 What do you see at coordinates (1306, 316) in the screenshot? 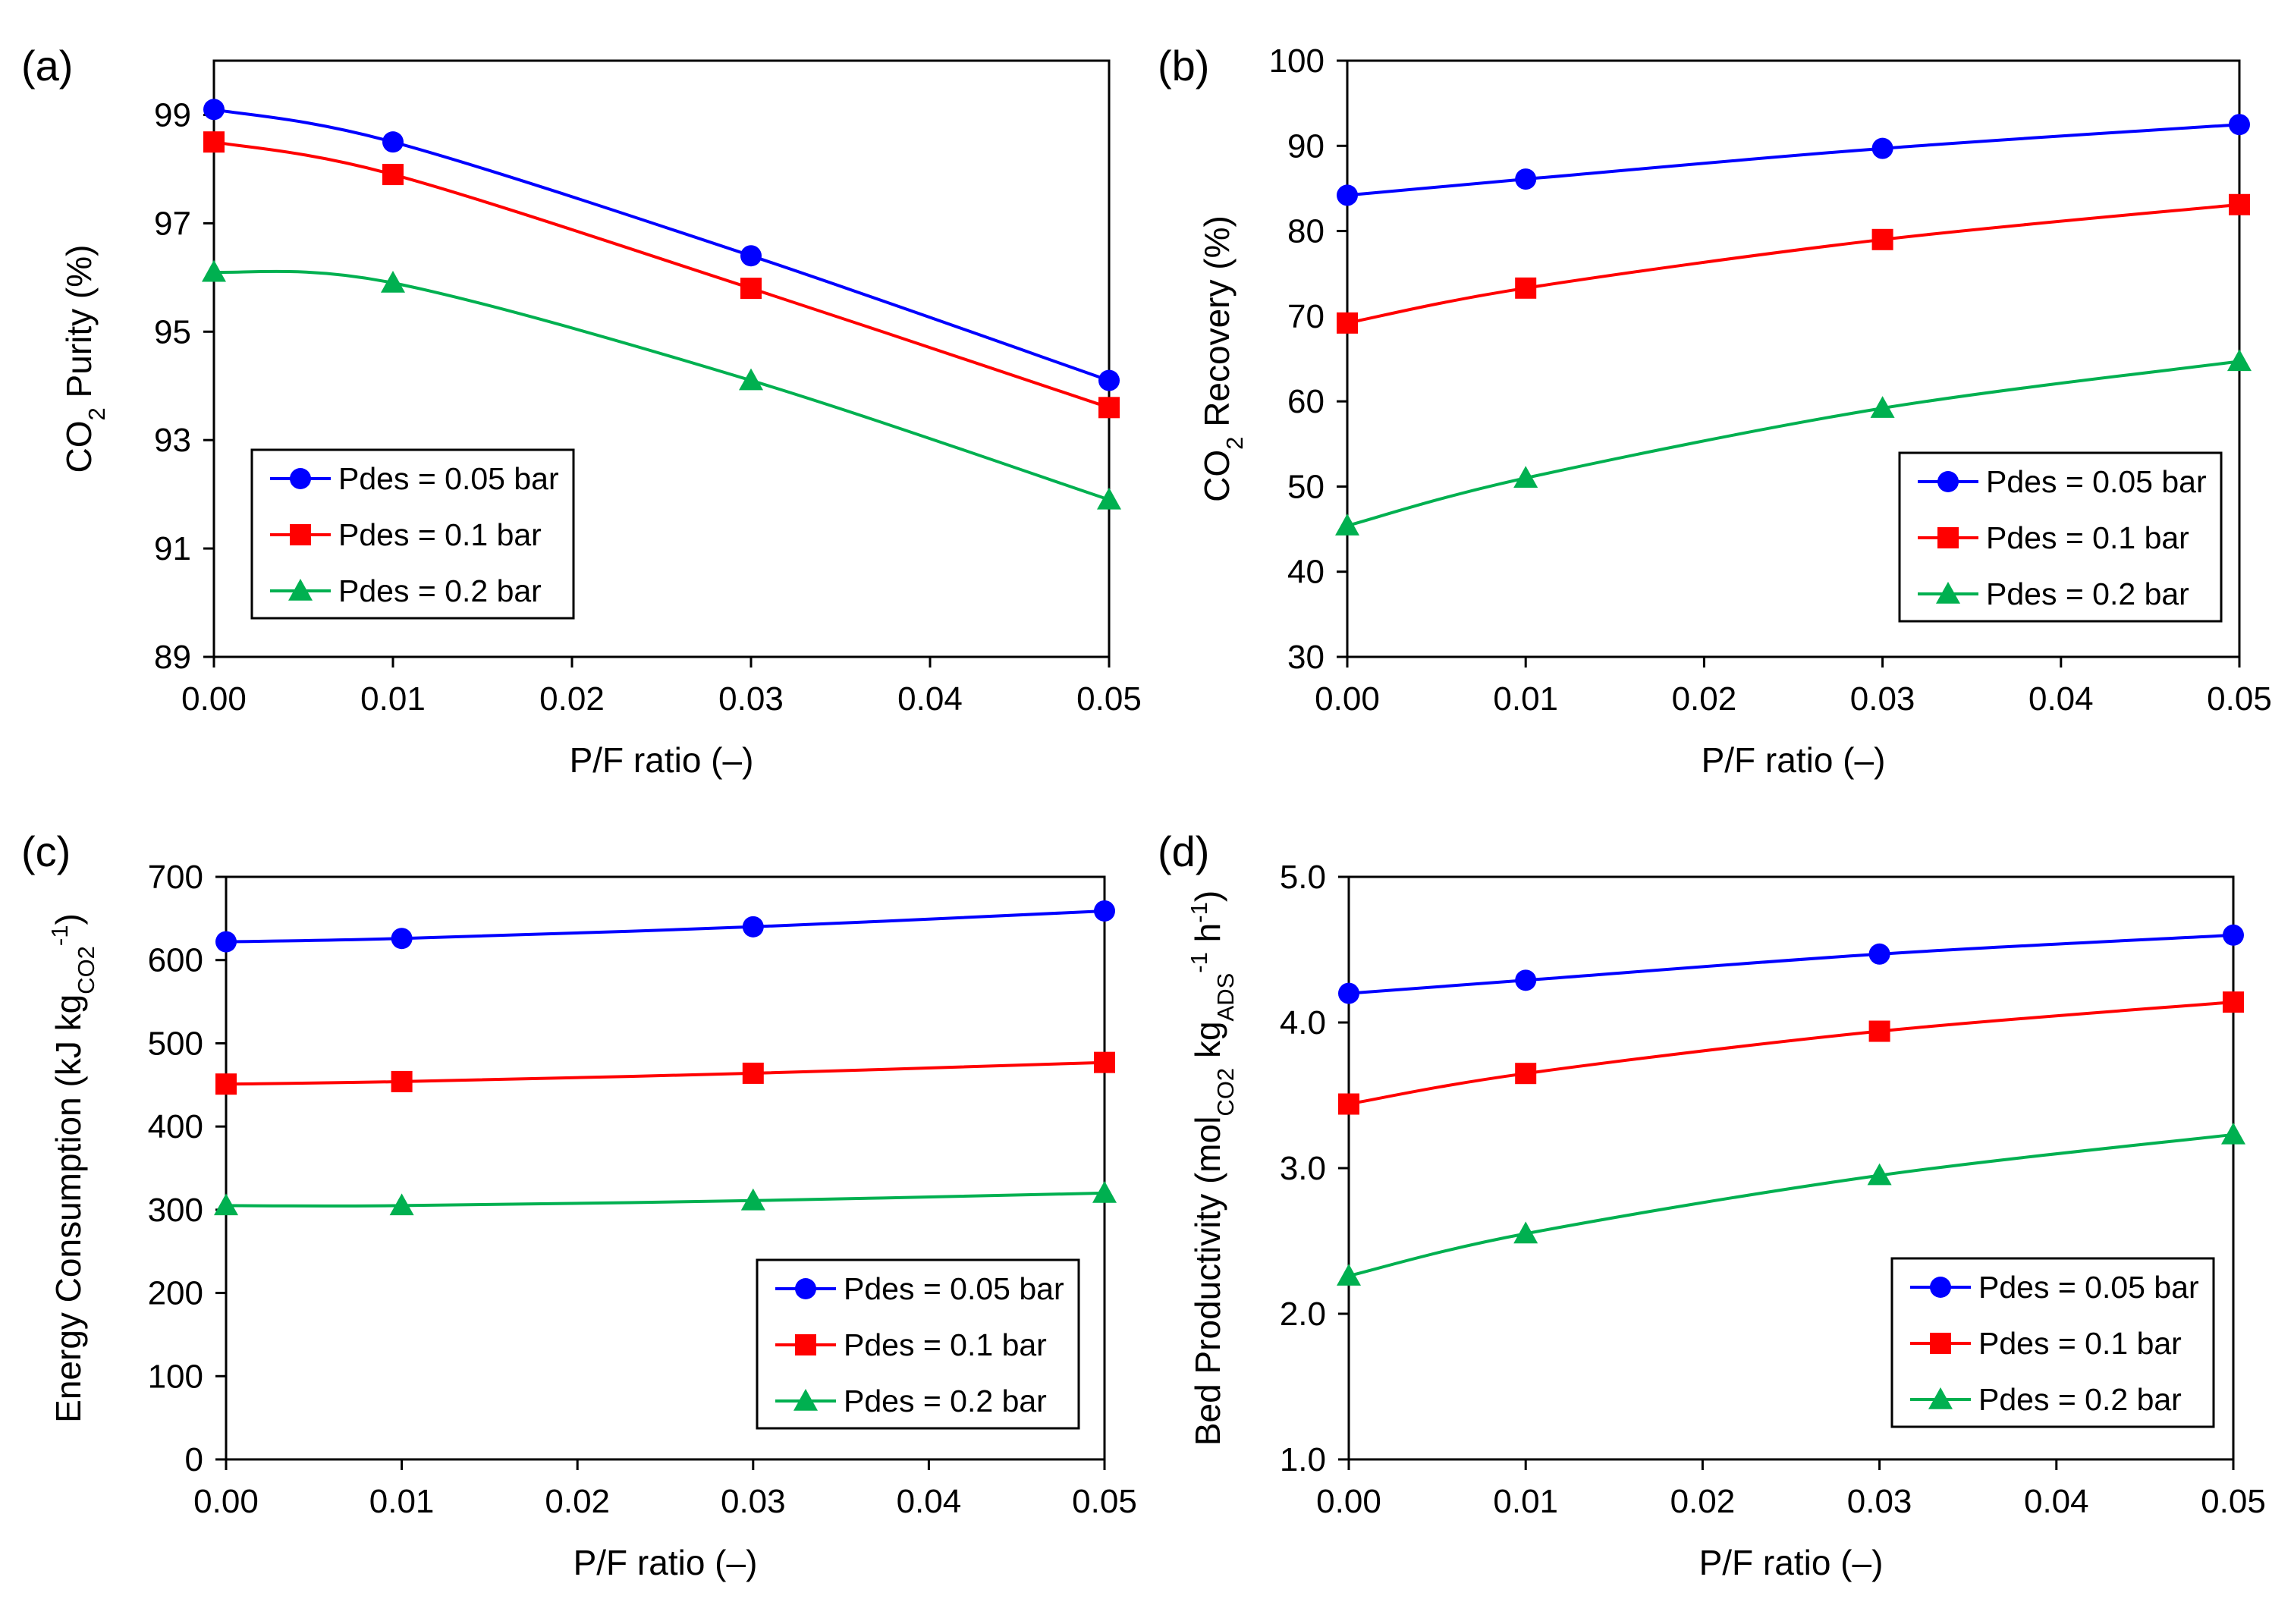
I see `panel-b-y-tick-label: 70` at bounding box center [1306, 316].